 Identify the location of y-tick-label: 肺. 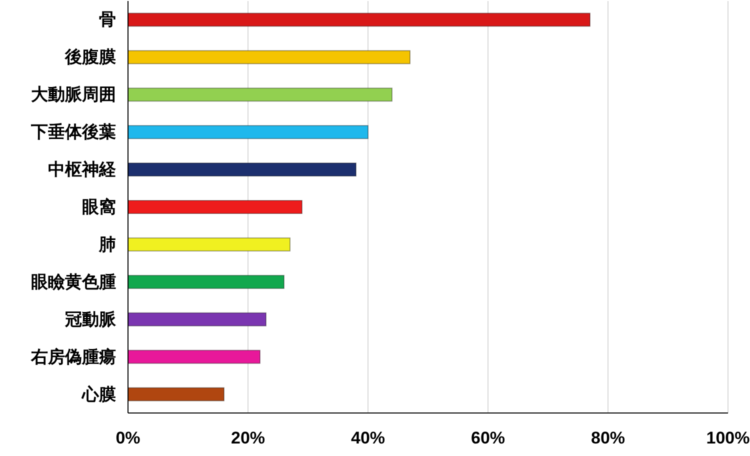
(107, 244).